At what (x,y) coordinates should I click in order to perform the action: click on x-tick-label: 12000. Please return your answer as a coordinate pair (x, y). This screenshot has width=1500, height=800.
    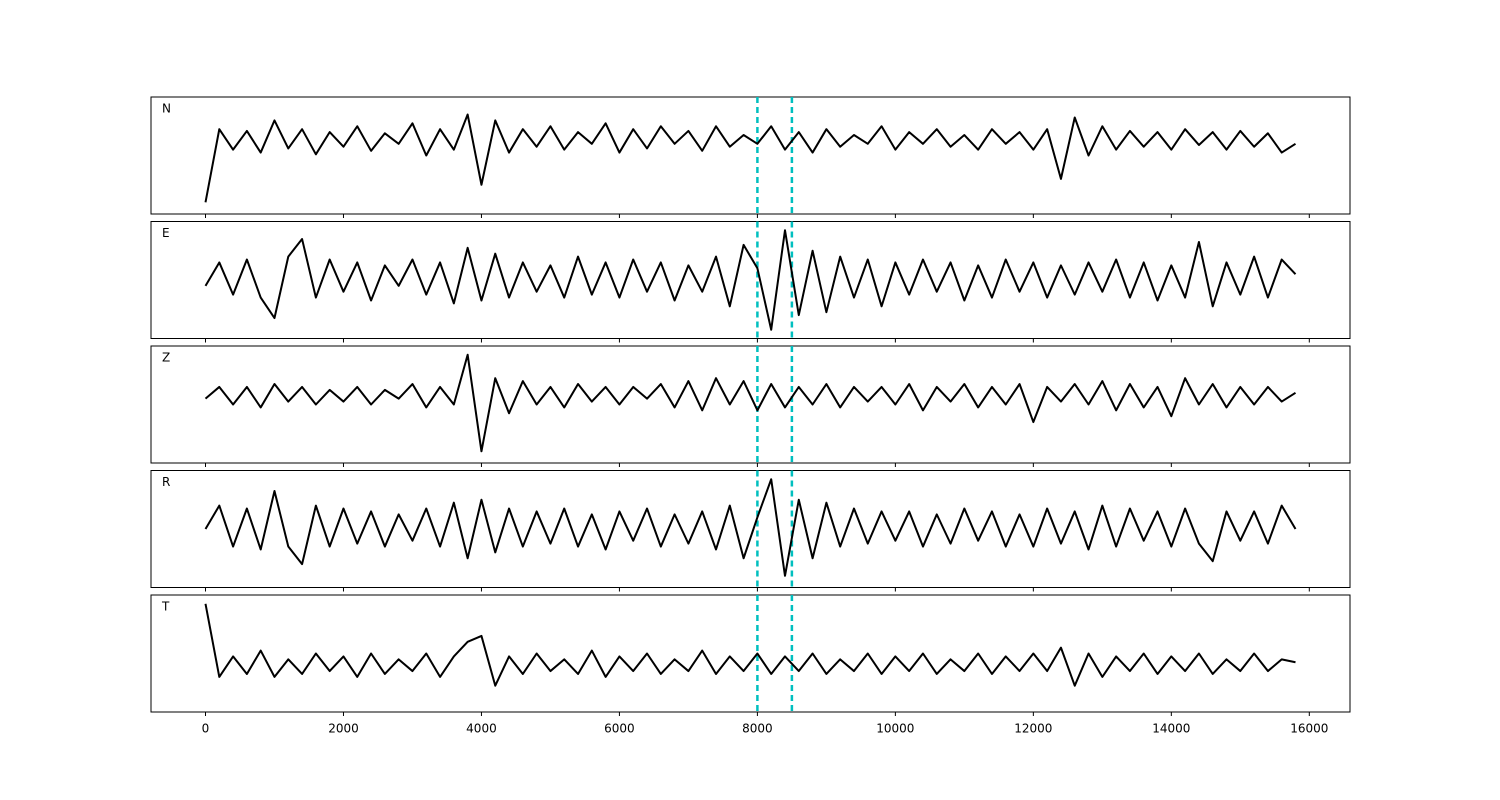
    Looking at the image, I should click on (1033, 729).